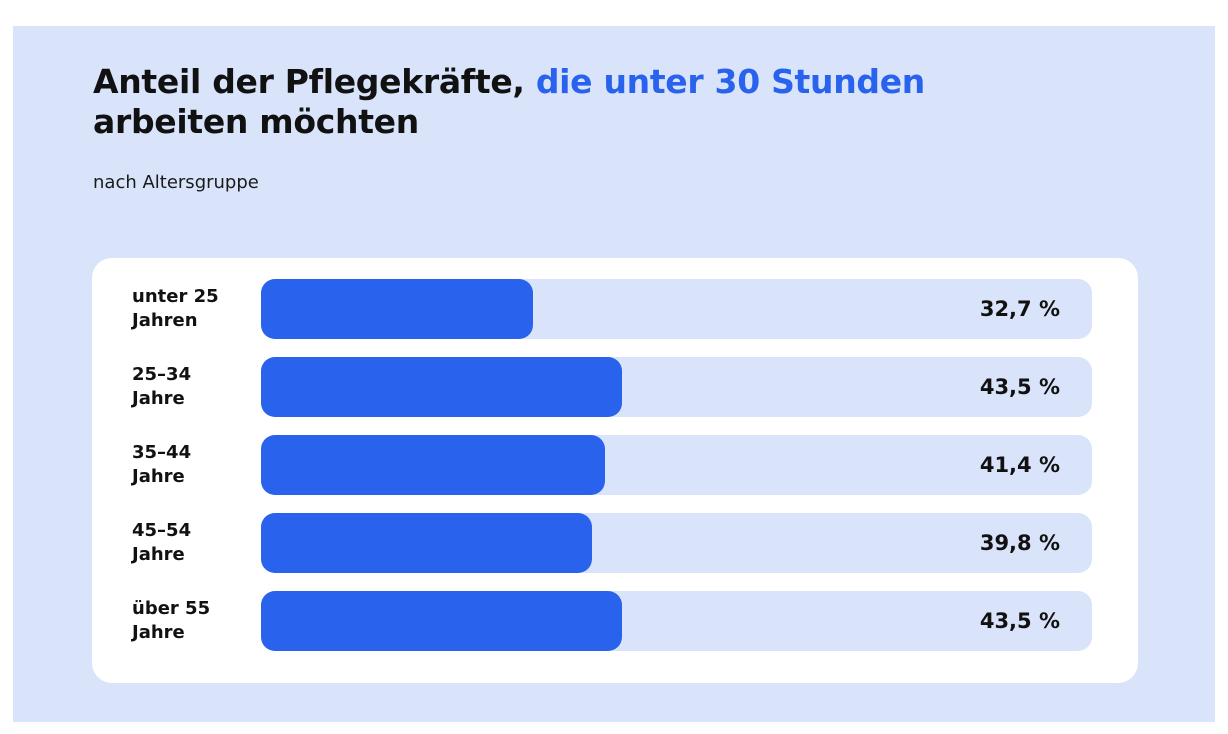  Describe the element at coordinates (676, 543) in the screenshot. I see `bar-track: 39,8 %` at that location.